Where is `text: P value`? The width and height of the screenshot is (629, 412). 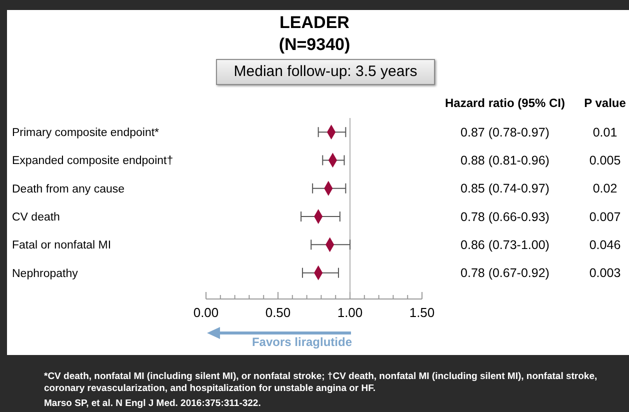
text: P value is located at coordinates (605, 103).